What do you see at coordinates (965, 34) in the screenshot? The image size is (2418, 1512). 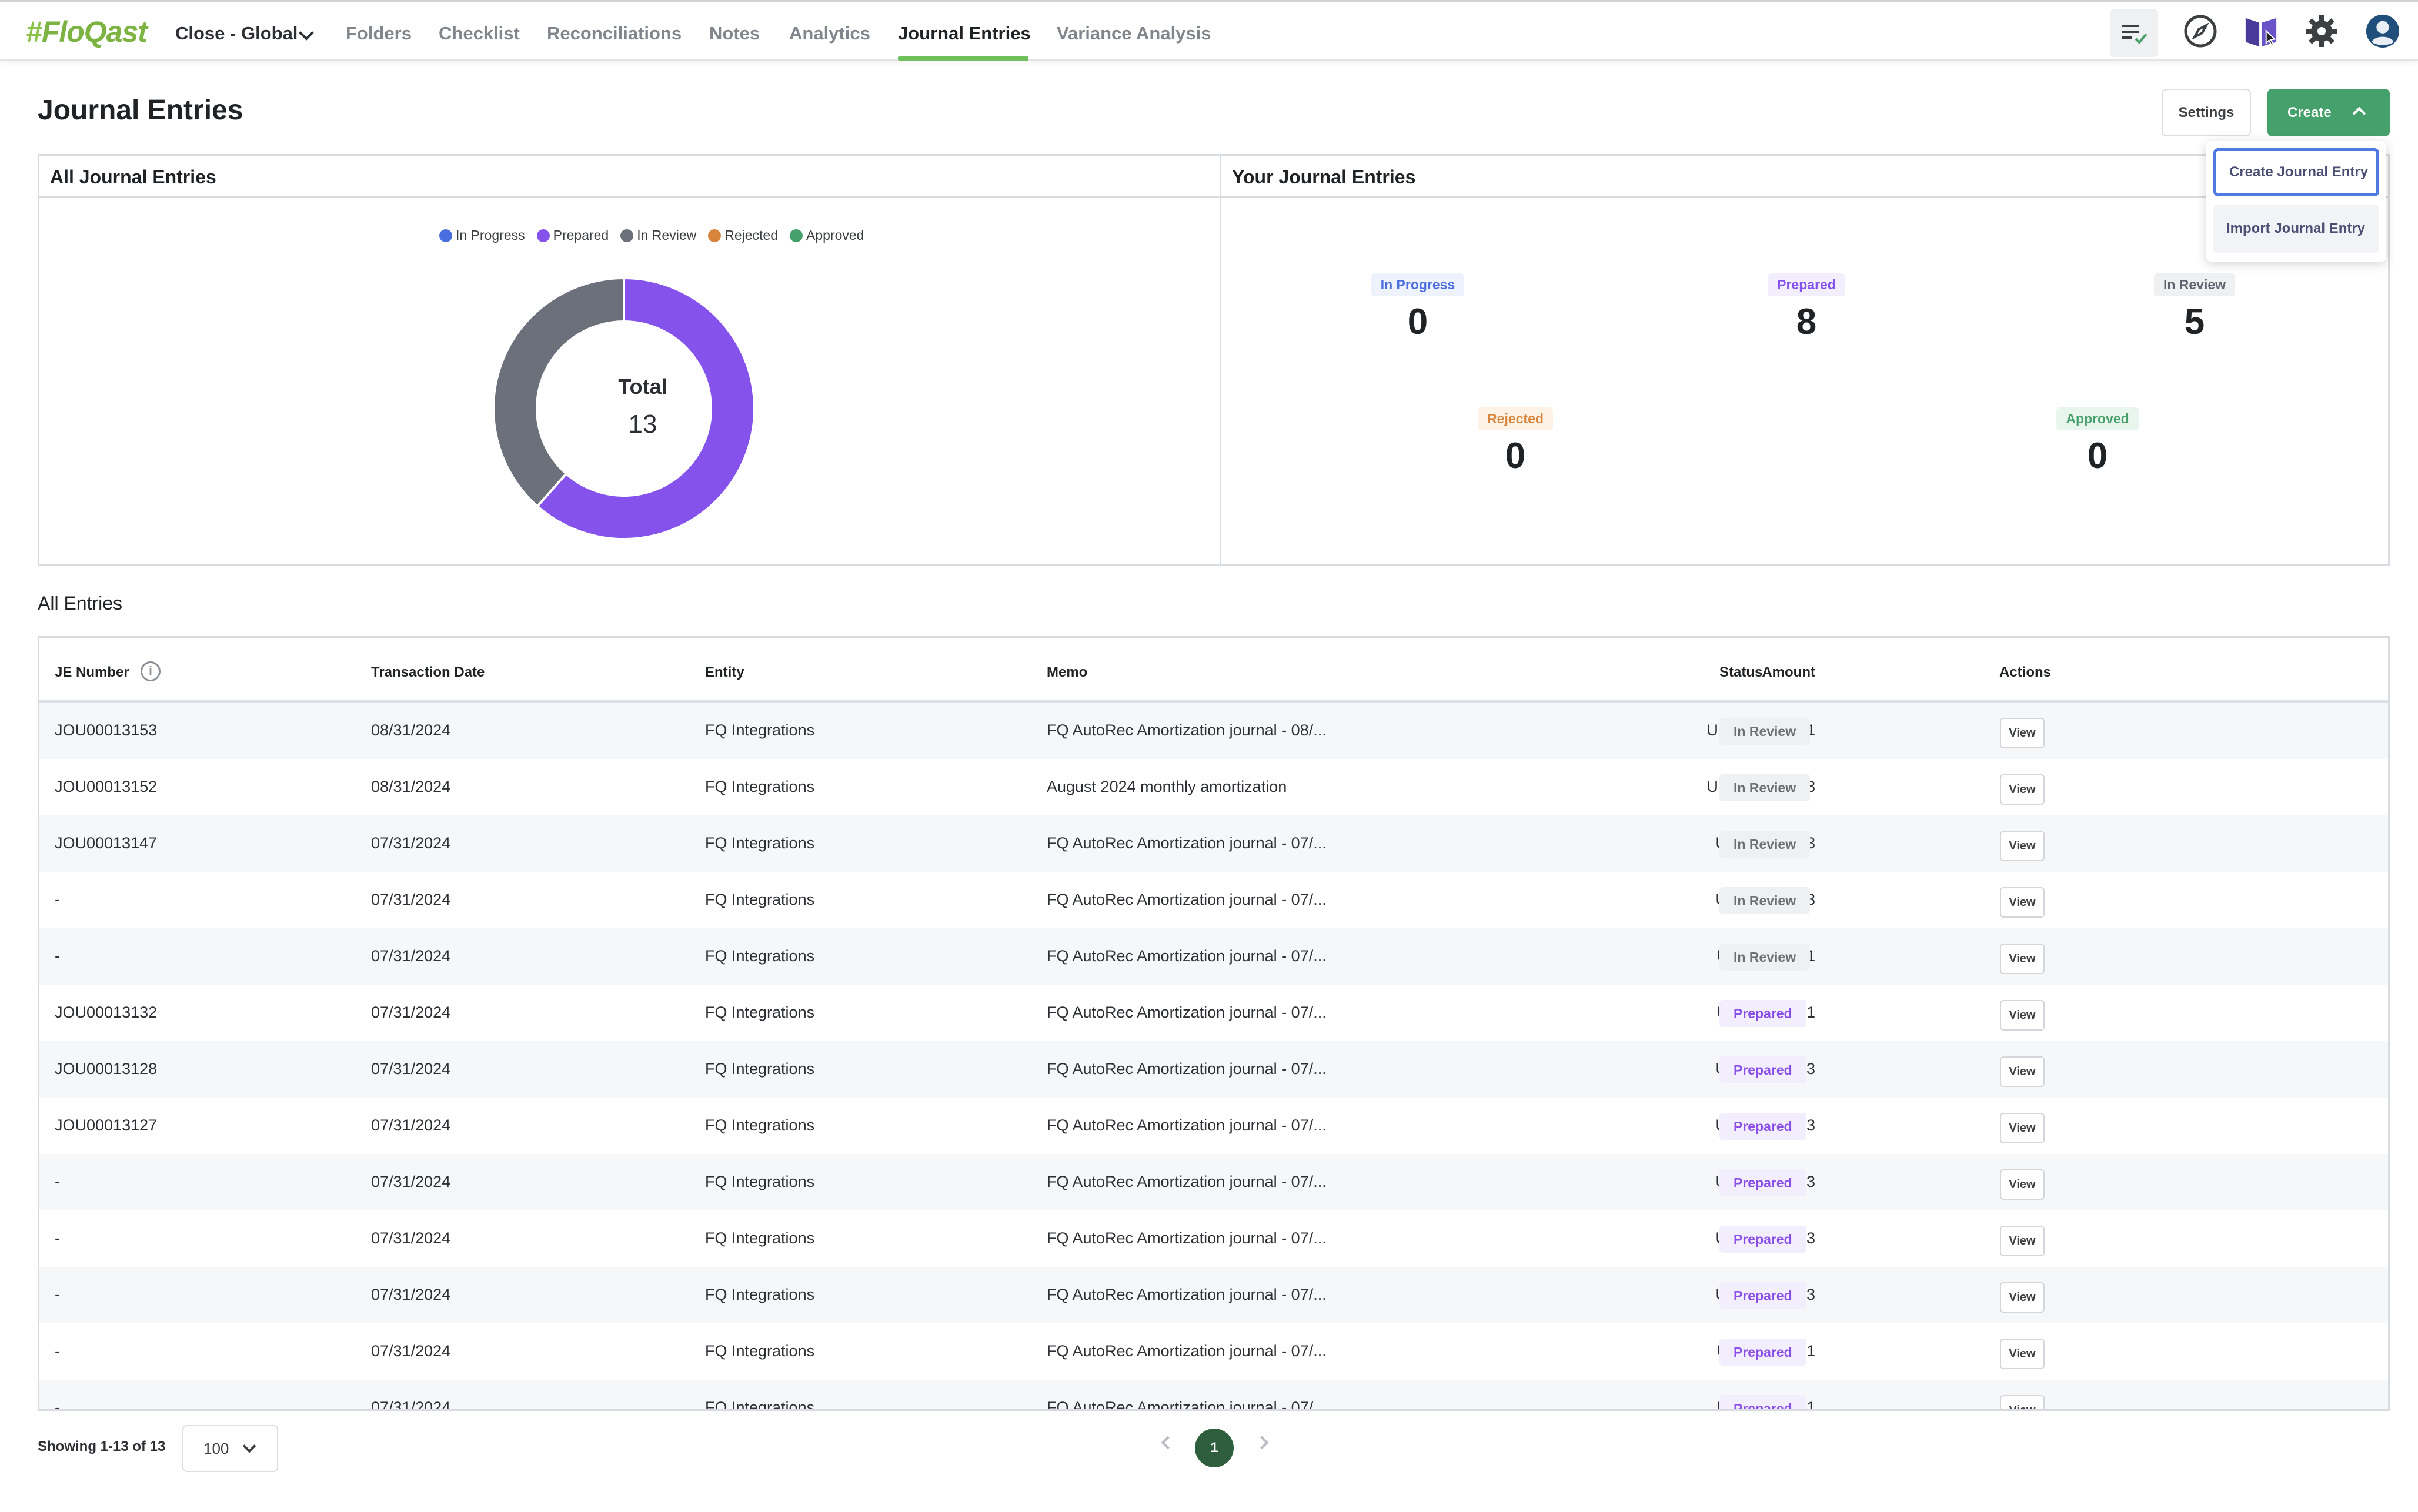 I see `nav-journal-entries: Journal Entries` at bounding box center [965, 34].